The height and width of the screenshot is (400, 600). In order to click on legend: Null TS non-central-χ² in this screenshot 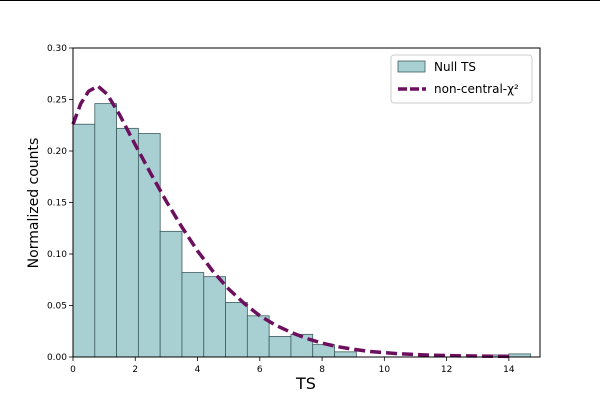, I will do `click(461, 79)`.